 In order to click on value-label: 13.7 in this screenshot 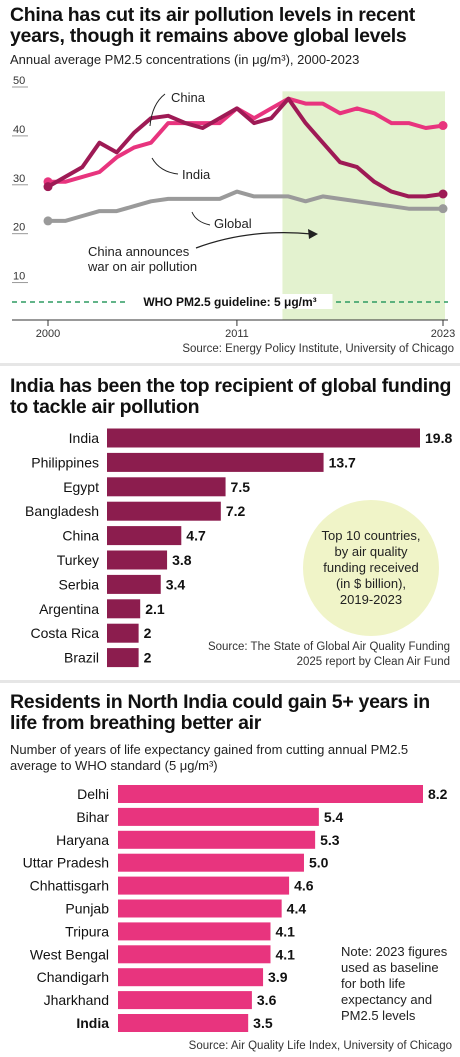, I will do `click(342, 462)`.